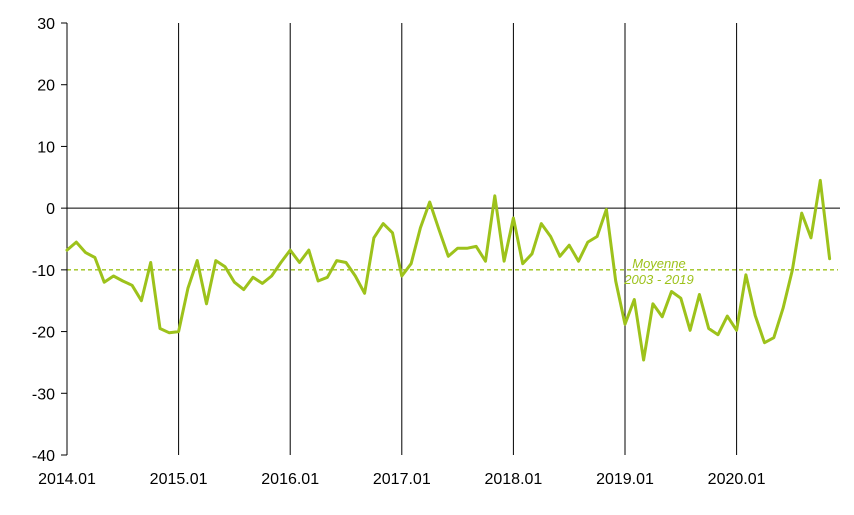 The image size is (854, 515). I want to click on y-tick-label: 30, so click(46, 24).